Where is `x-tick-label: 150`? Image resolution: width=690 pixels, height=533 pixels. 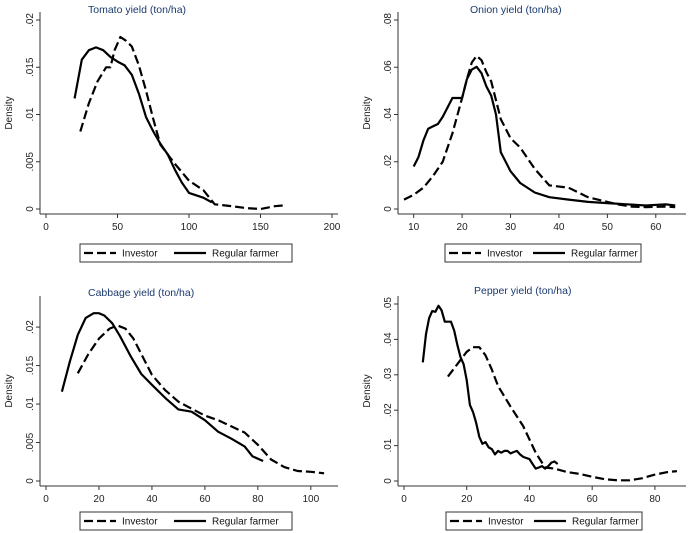 x-tick-label: 150 is located at coordinates (260, 227).